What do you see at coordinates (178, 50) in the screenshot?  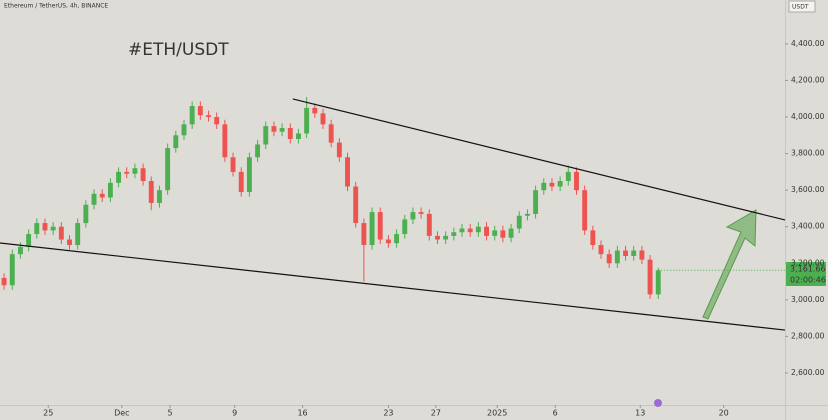 I see `chart-title: #ETH/USDT` at bounding box center [178, 50].